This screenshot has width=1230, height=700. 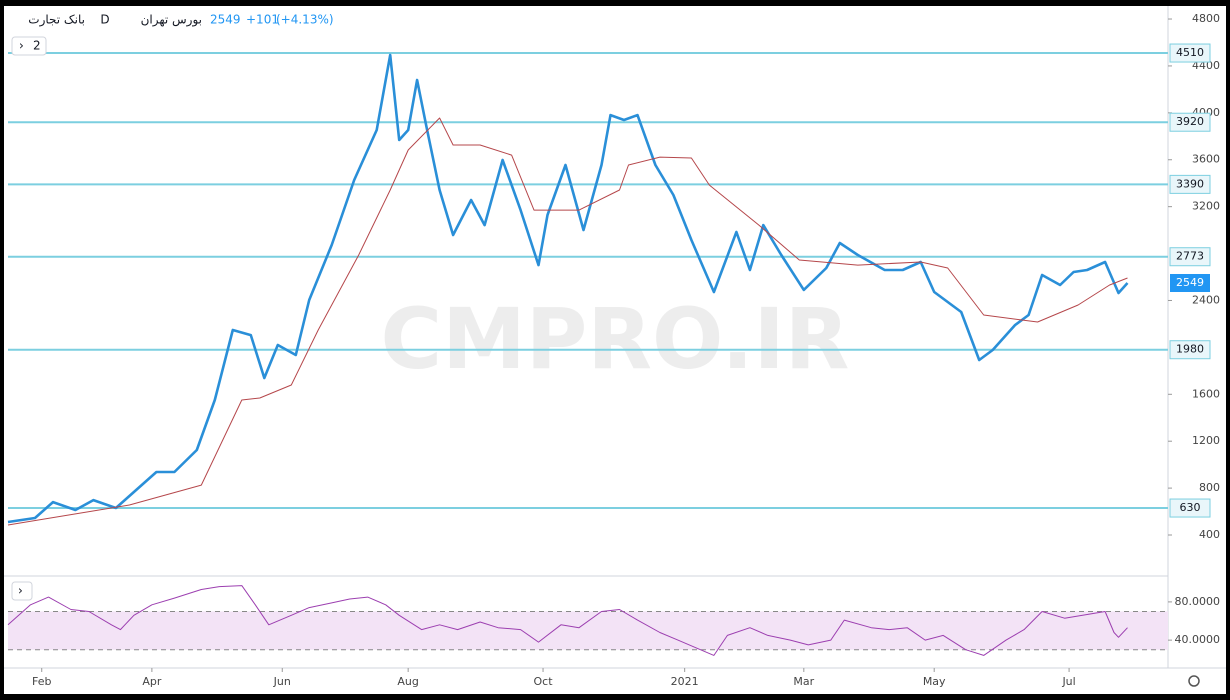 I want to click on y-tick-label: 1600, so click(x=1206, y=393).